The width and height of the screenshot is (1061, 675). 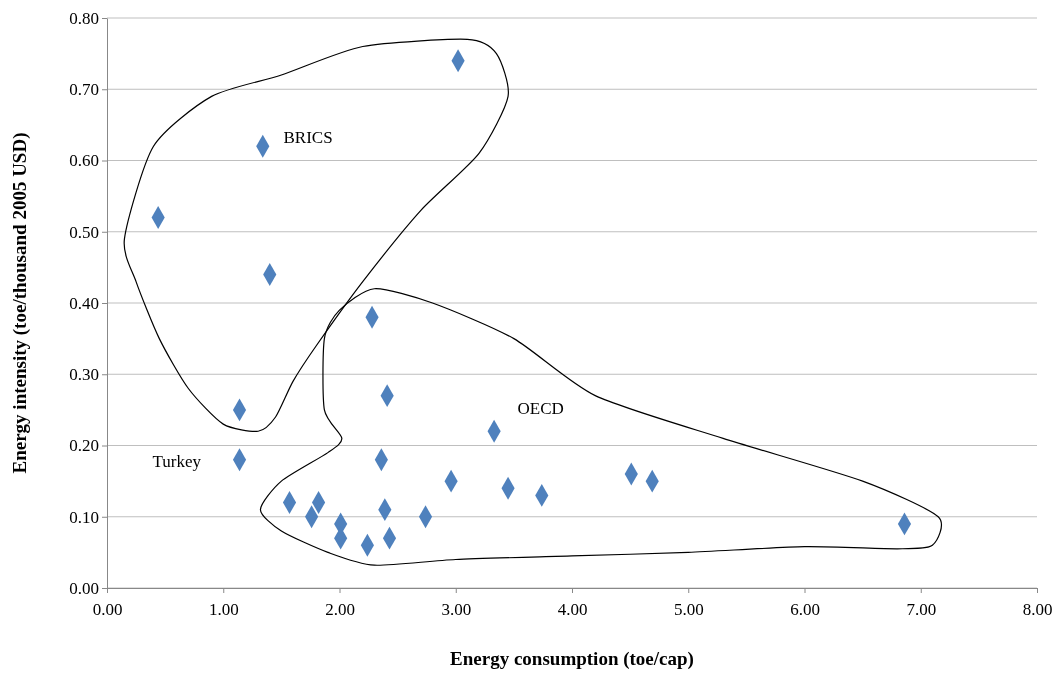 What do you see at coordinates (84, 90) in the screenshot?
I see `y-tick-label: 0.70` at bounding box center [84, 90].